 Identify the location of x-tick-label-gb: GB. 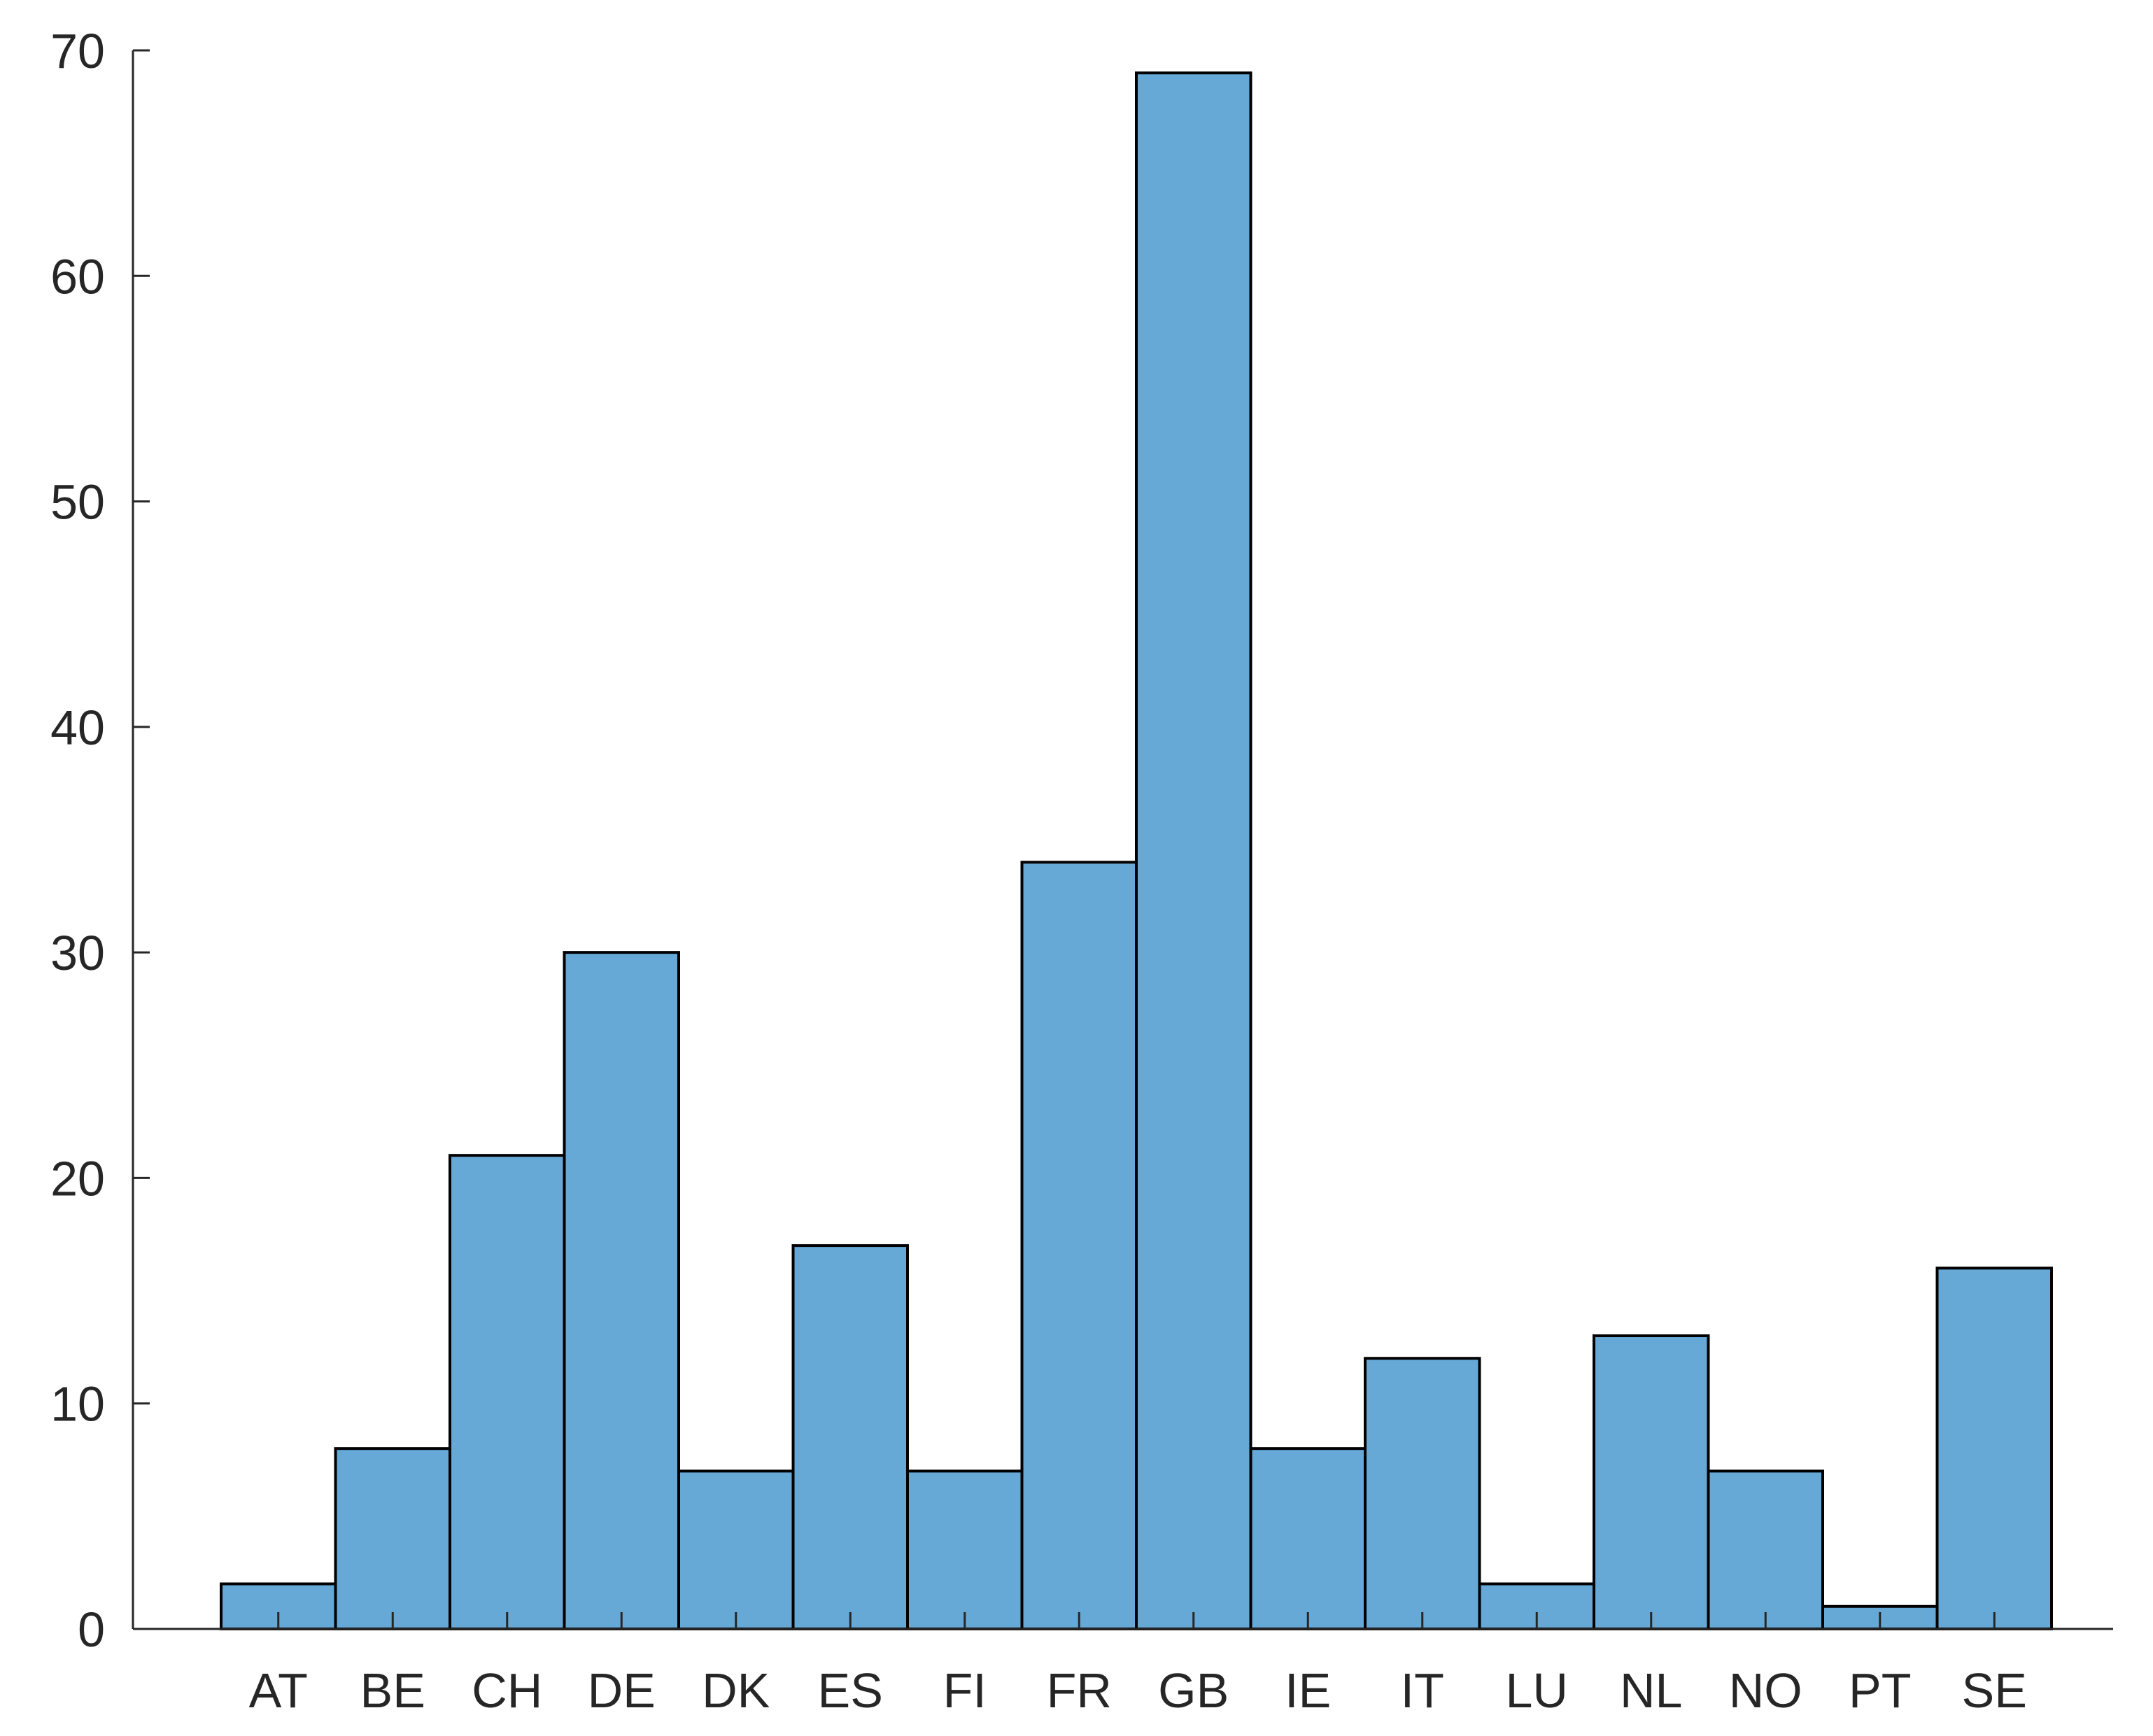
(1193, 1690).